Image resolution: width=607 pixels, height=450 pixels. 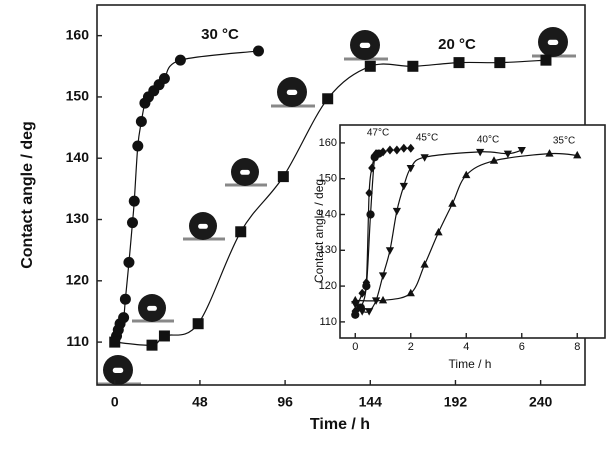 What do you see at coordinates (411, 347) in the screenshot?
I see `x-tick-label: 2` at bounding box center [411, 347].